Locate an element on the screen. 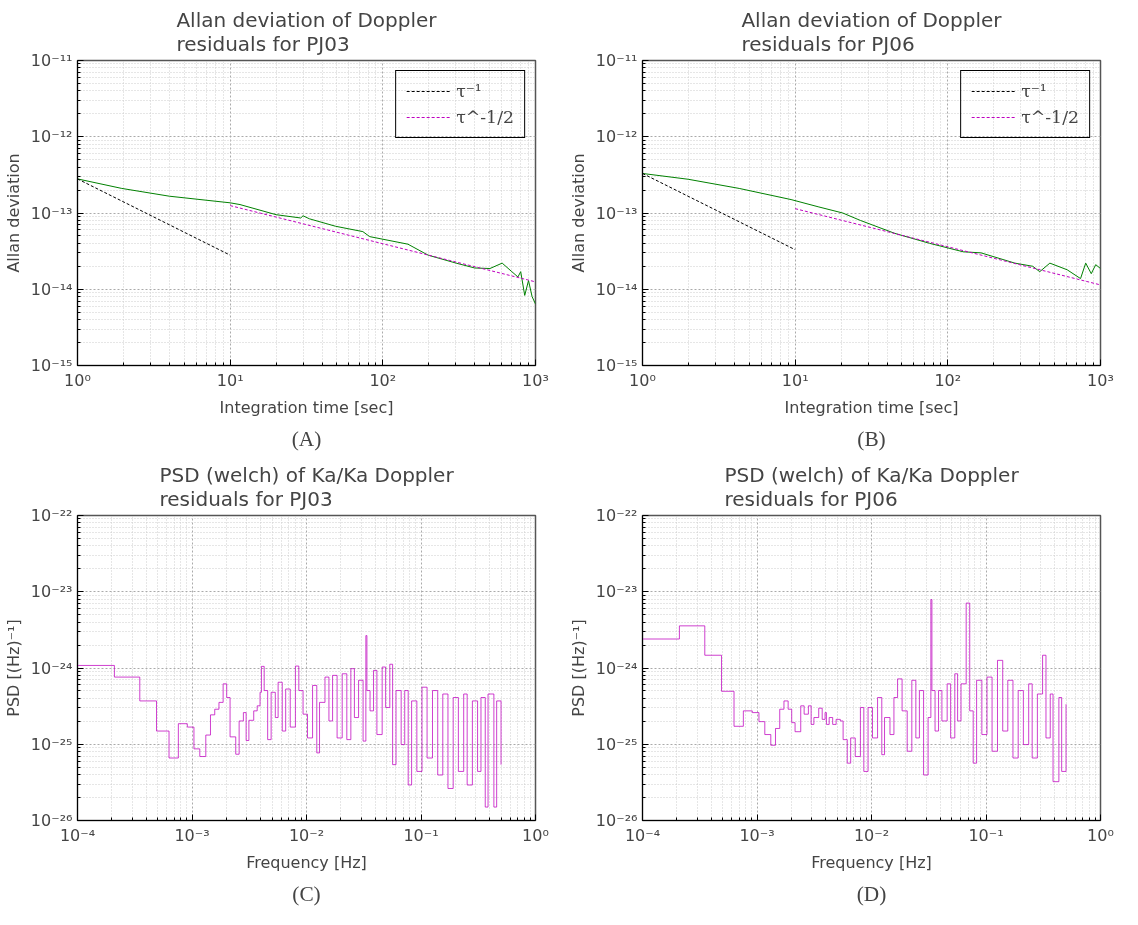 The width and height of the screenshot is (1138, 925). chart-title: Allan deviation of Doppler residuals for PJ06 is located at coordinates (872, 31).